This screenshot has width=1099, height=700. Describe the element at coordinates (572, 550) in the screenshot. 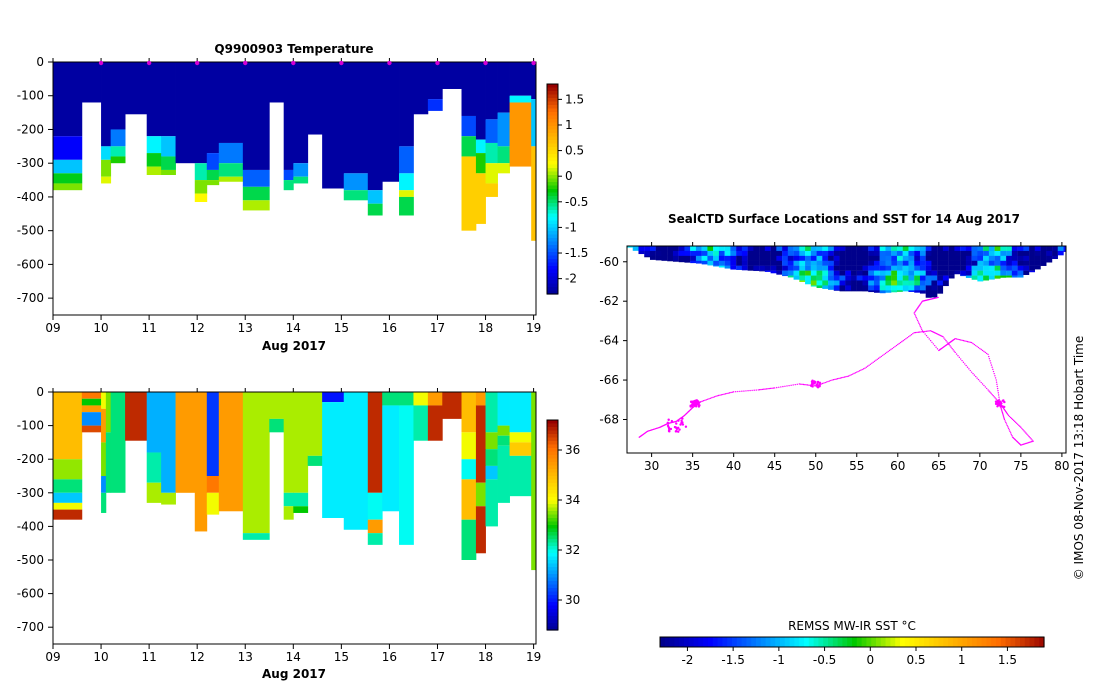

I see `colorbar-tick-label: 32` at that location.